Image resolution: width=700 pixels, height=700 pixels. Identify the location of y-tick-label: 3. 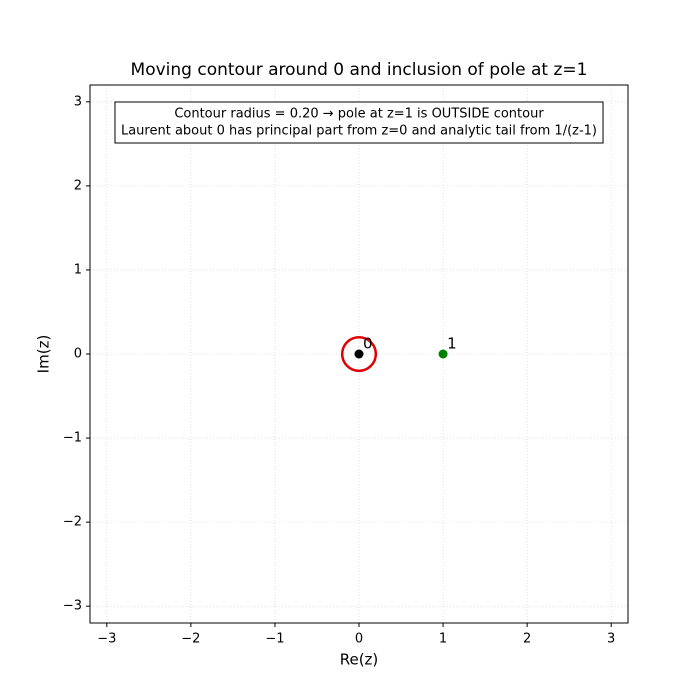
(78, 101).